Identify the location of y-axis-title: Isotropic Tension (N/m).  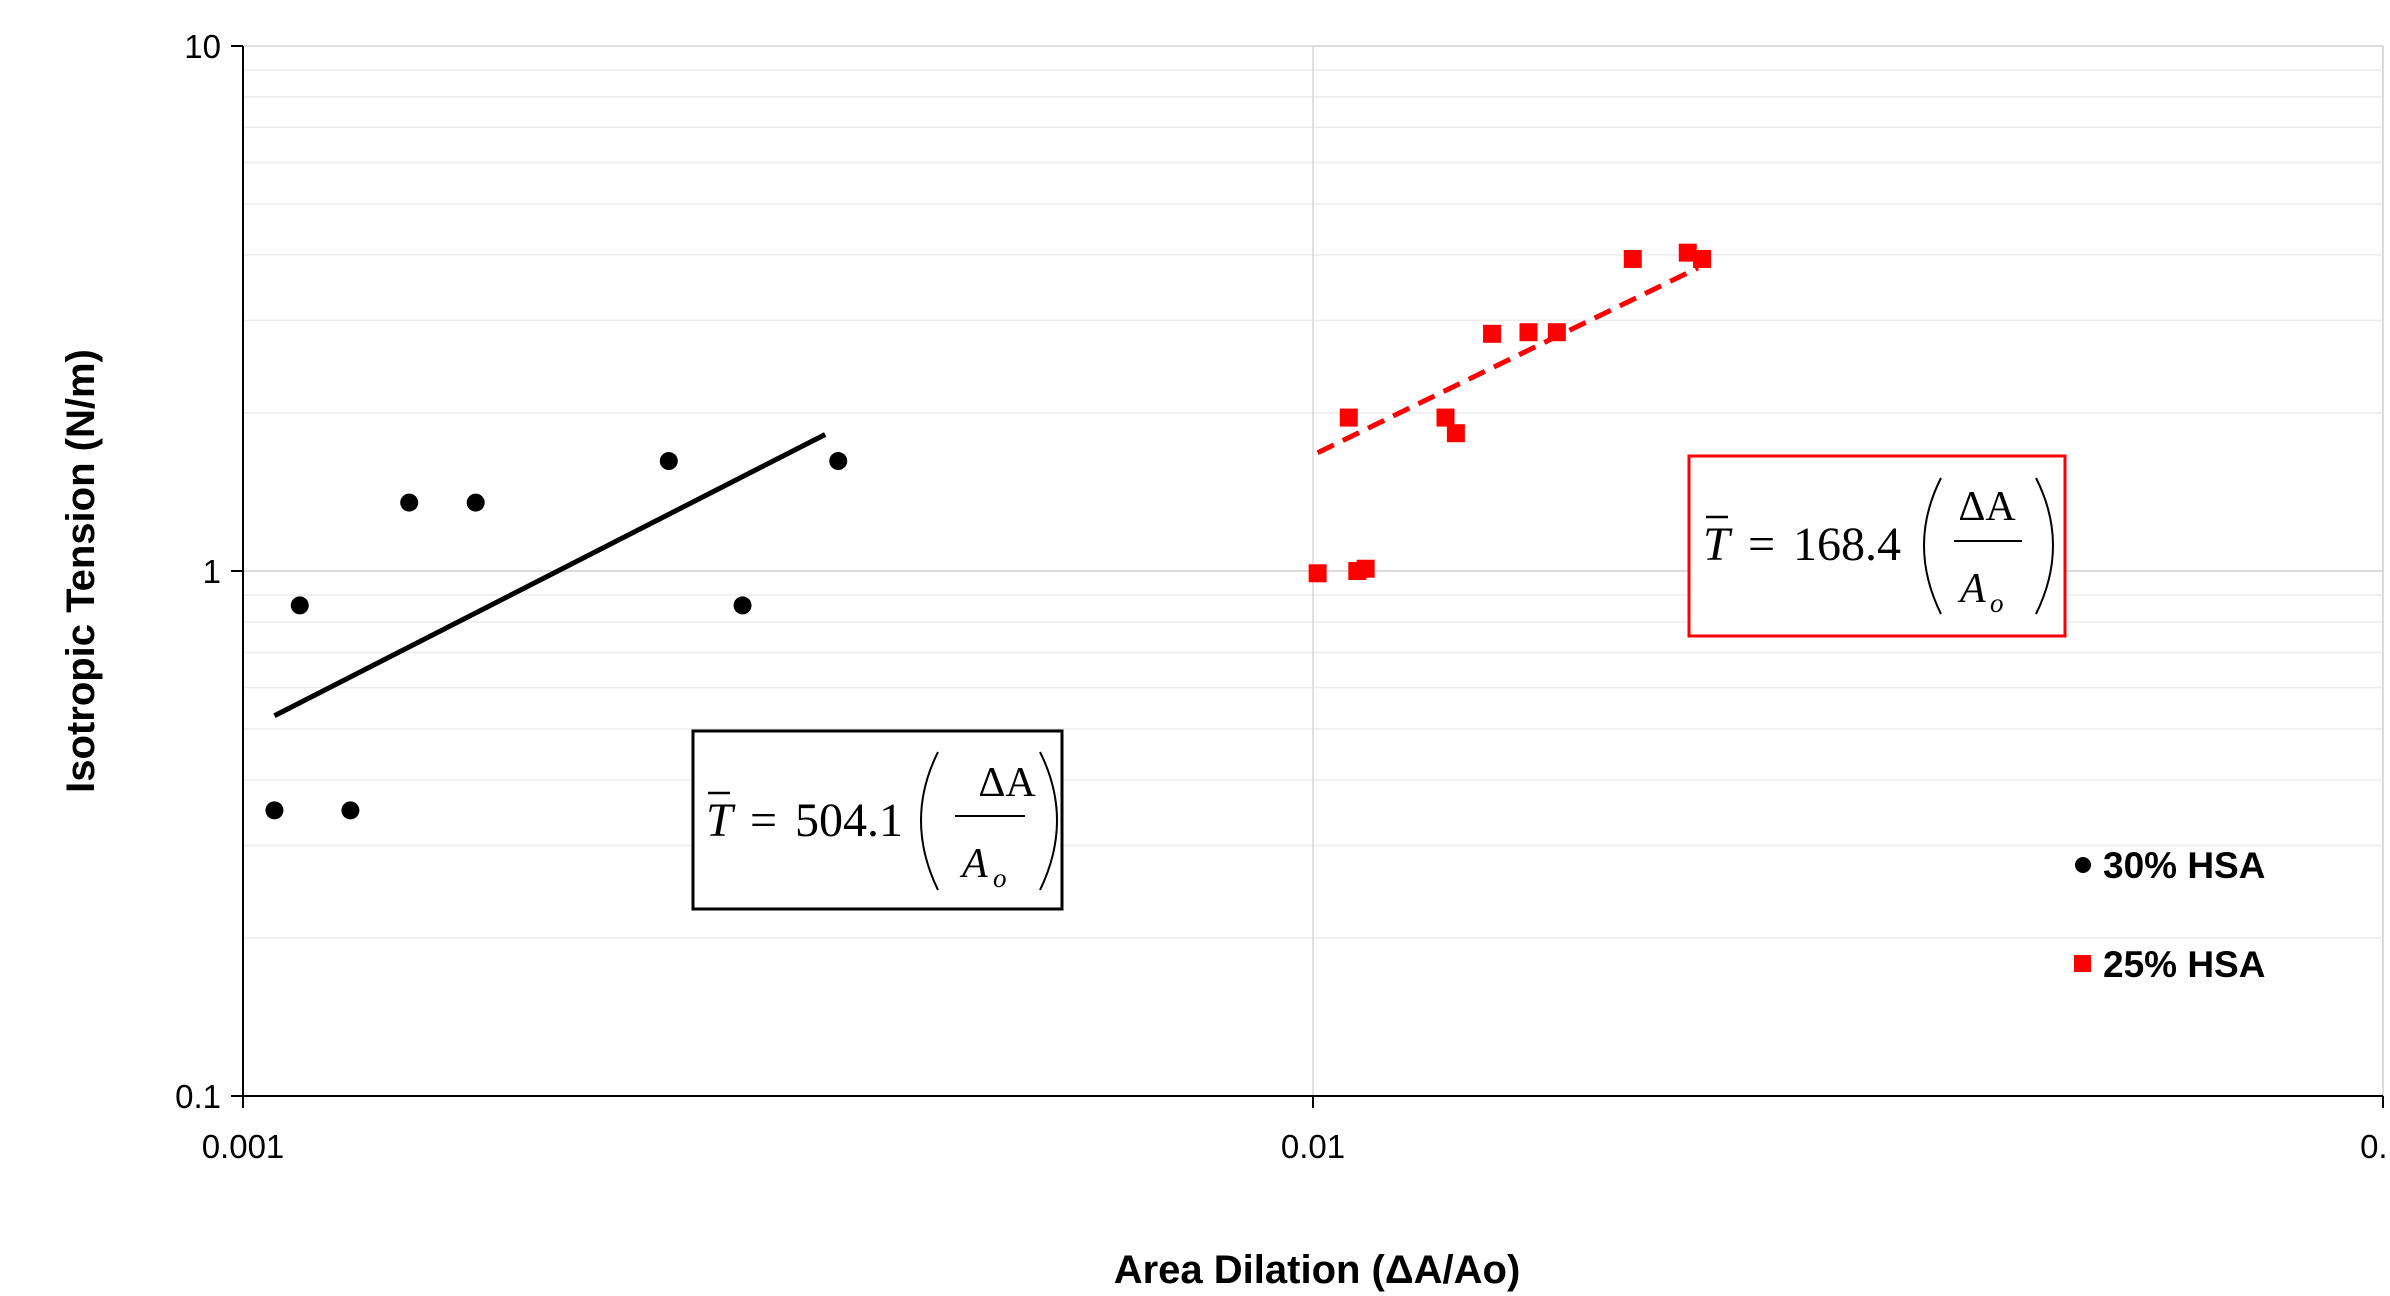
(81, 571).